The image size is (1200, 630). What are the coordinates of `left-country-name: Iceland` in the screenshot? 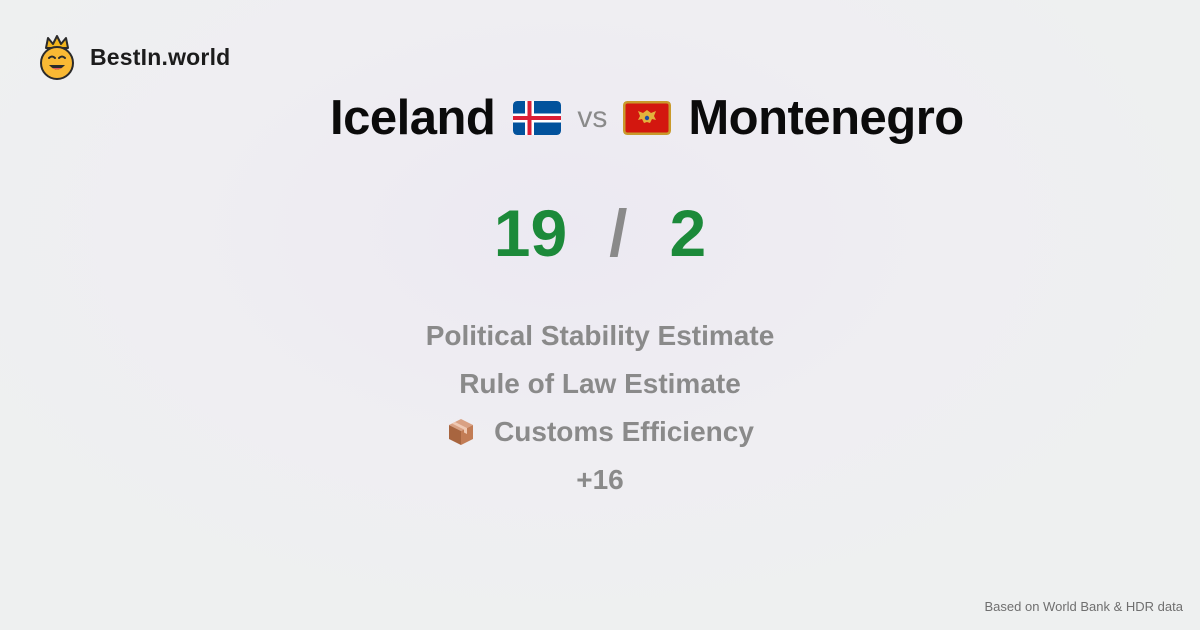 It's located at (413, 118).